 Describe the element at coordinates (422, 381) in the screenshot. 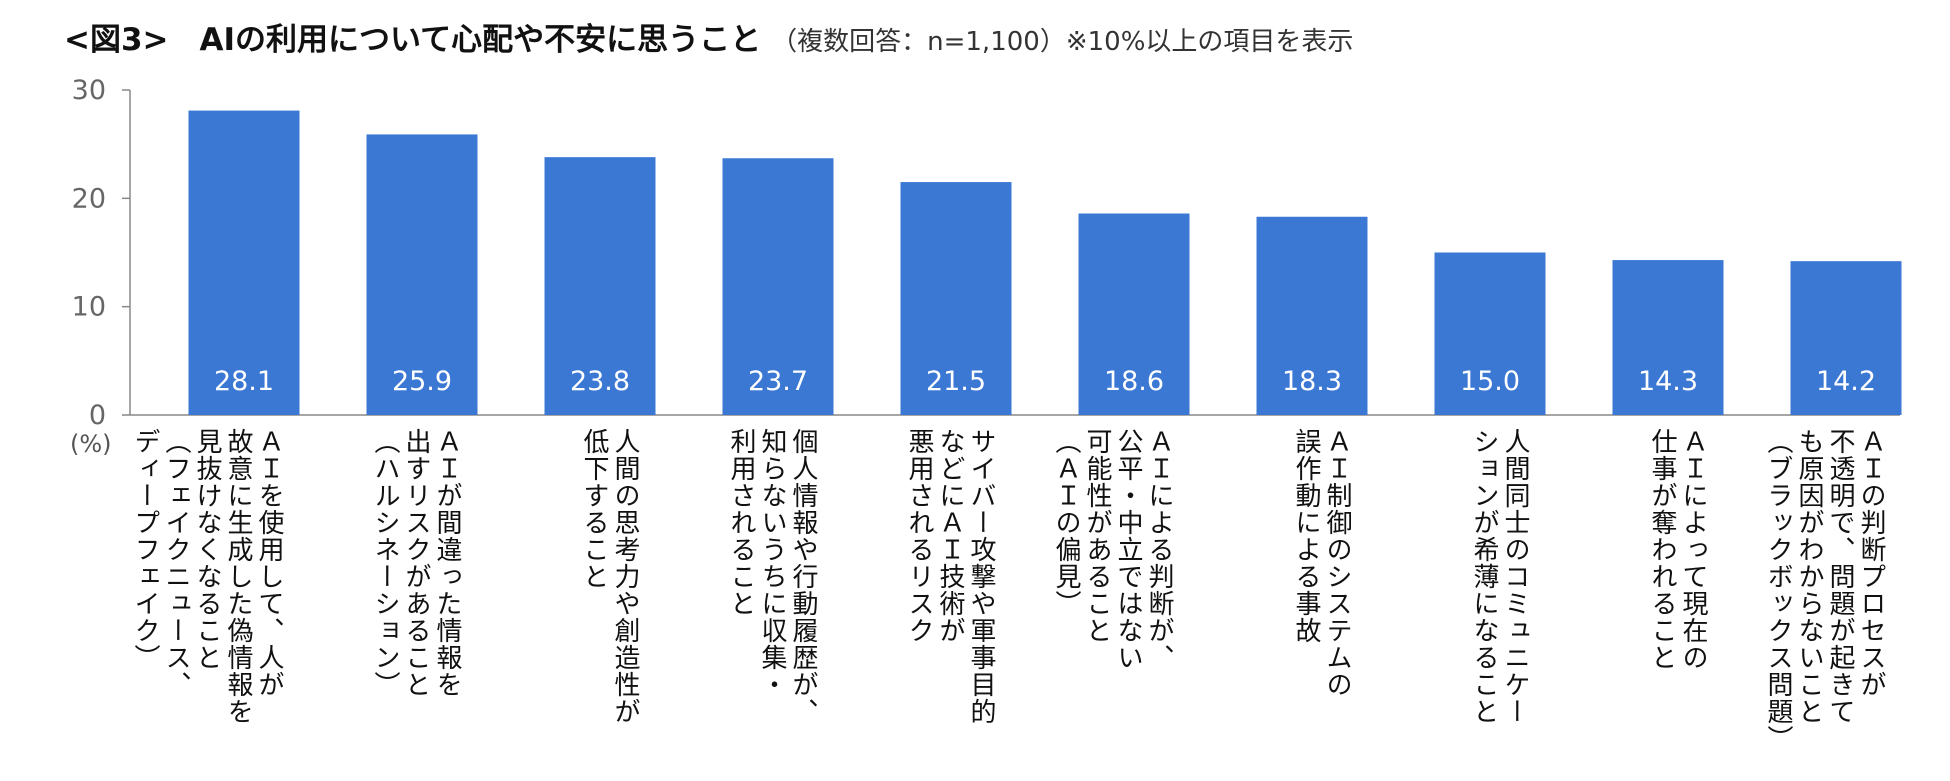

I see `bar-value-label: 25.9` at that location.